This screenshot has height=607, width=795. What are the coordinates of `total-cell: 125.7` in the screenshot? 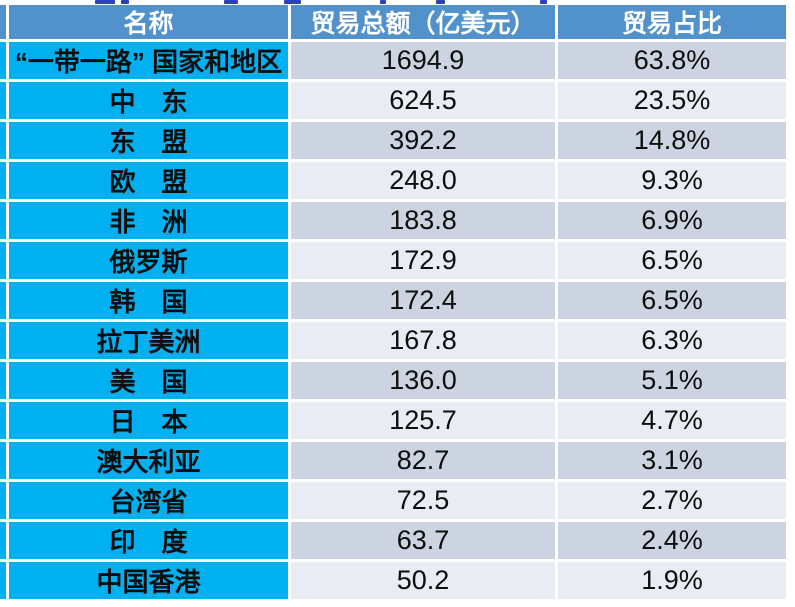 It's located at (423, 420).